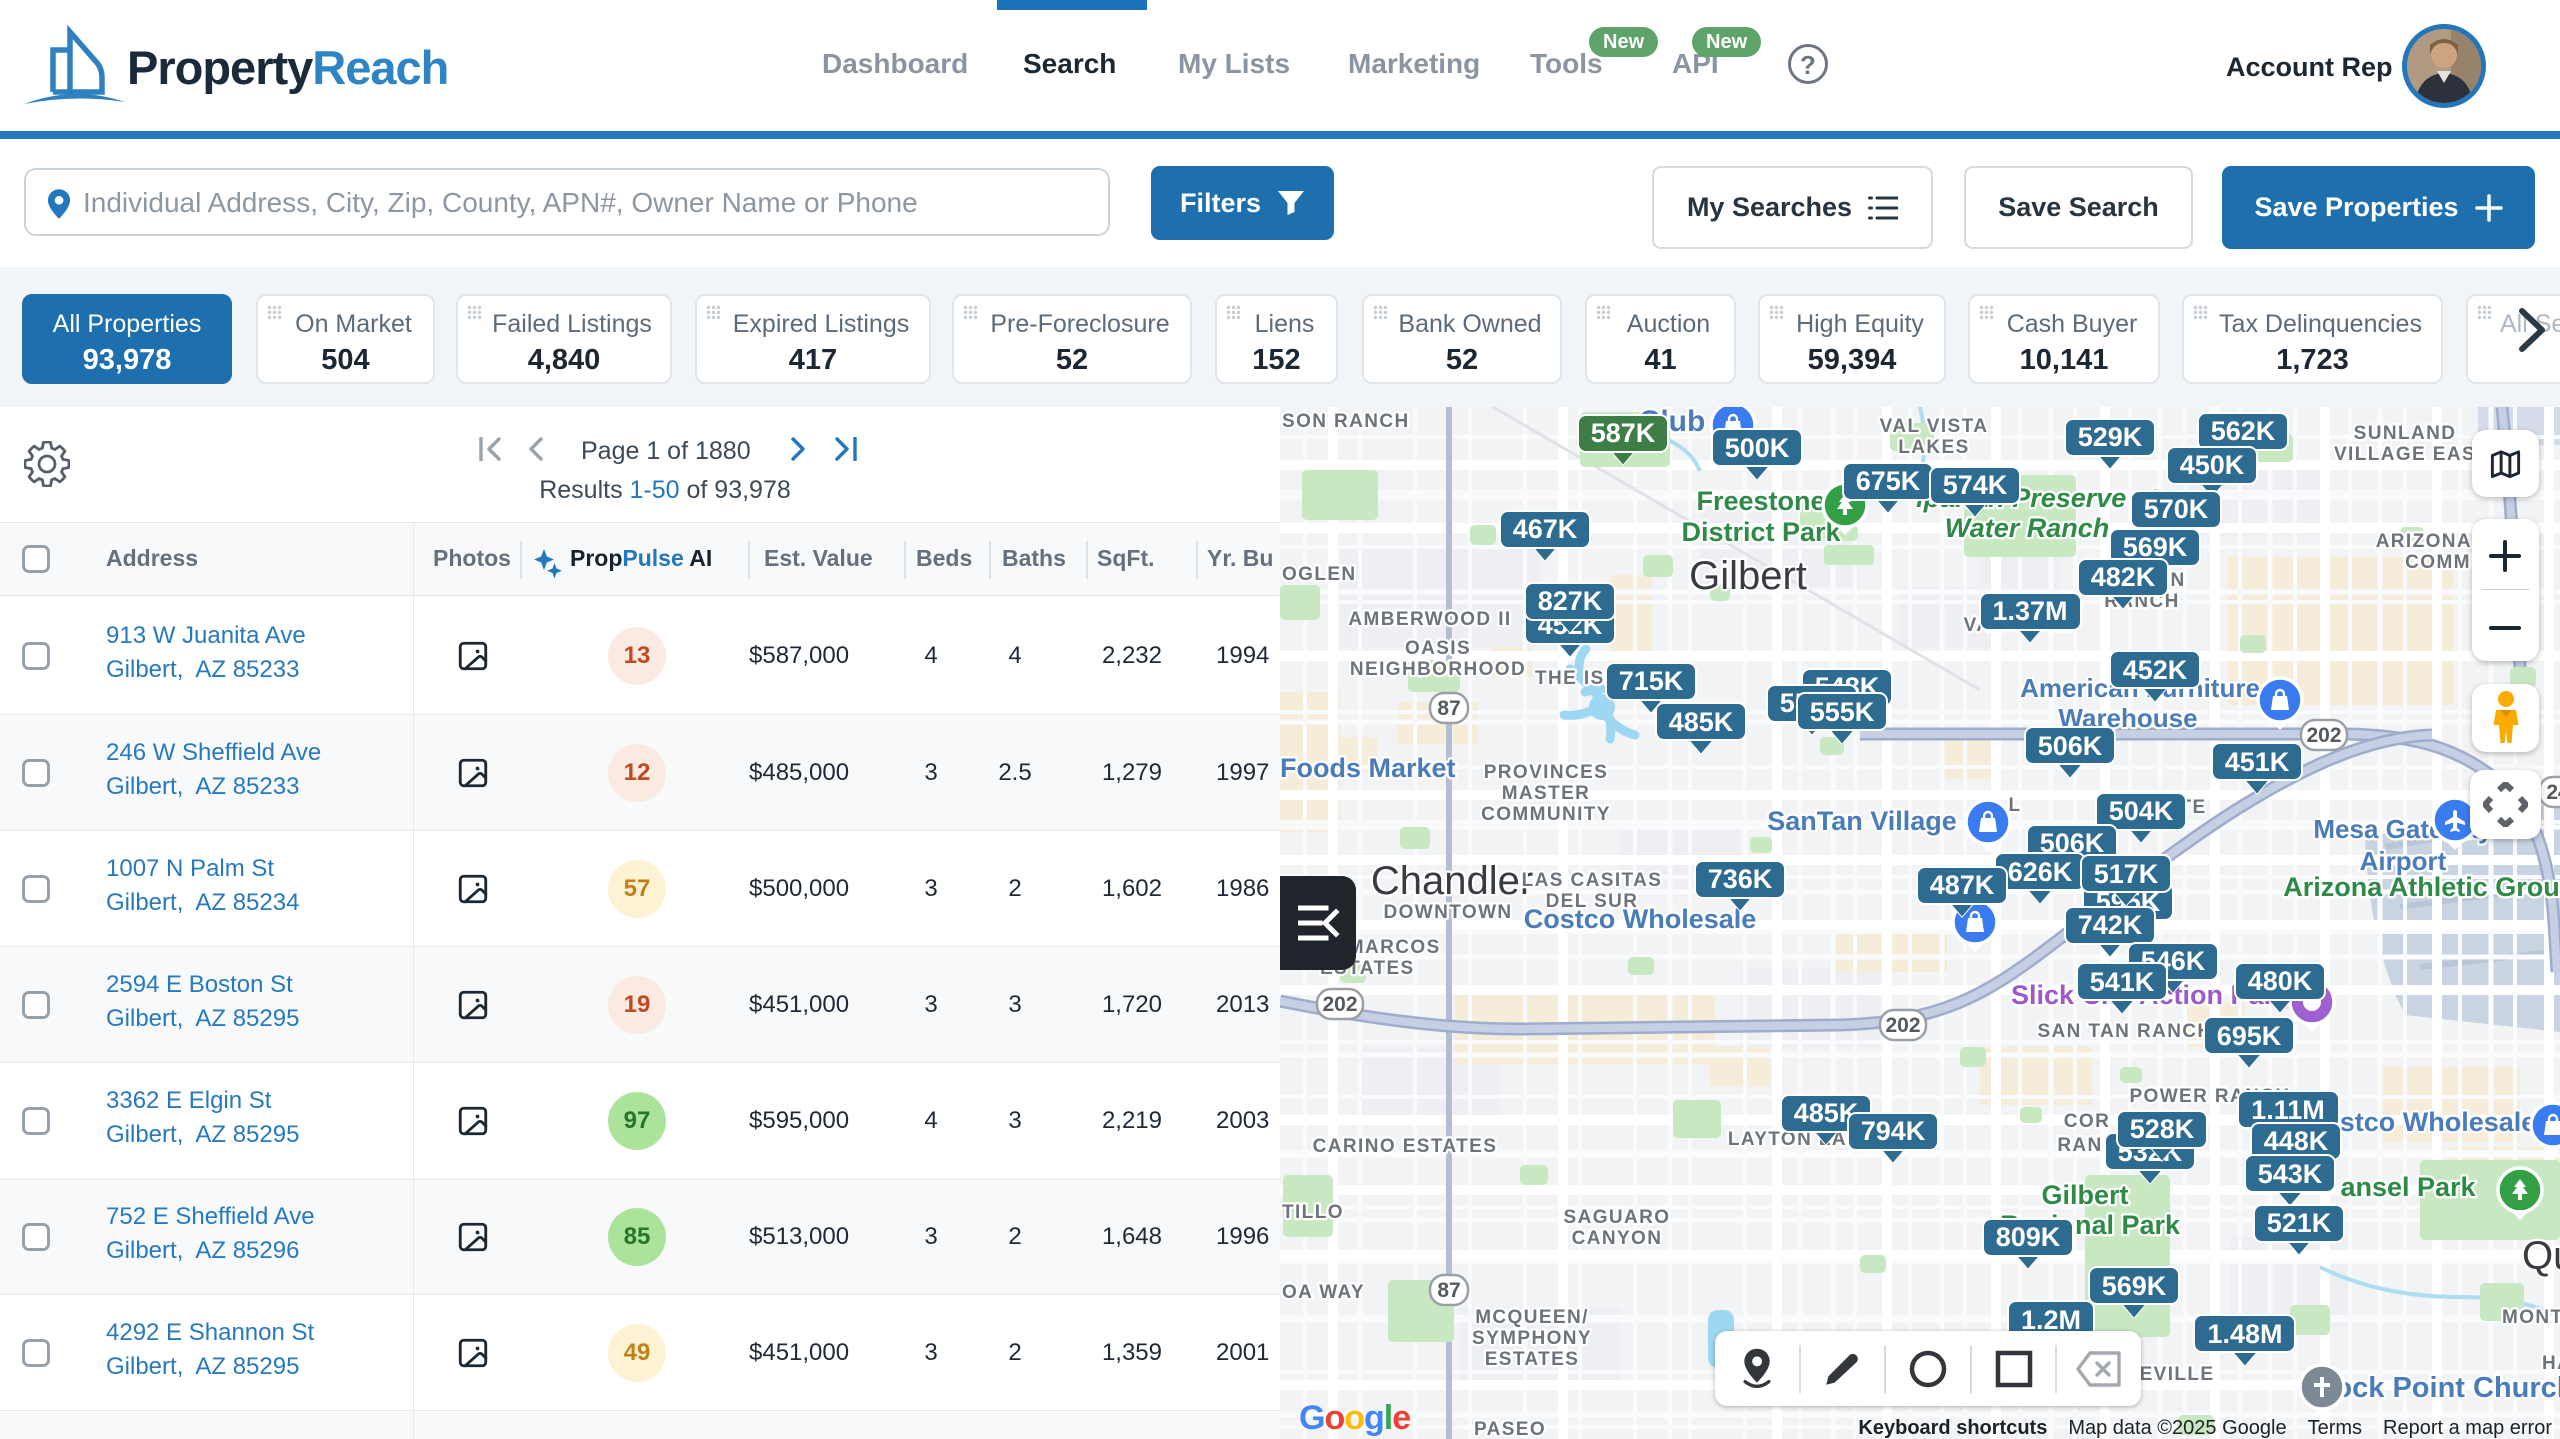  I want to click on svg-text: NEIGHBORHOOD, so click(1438, 669).